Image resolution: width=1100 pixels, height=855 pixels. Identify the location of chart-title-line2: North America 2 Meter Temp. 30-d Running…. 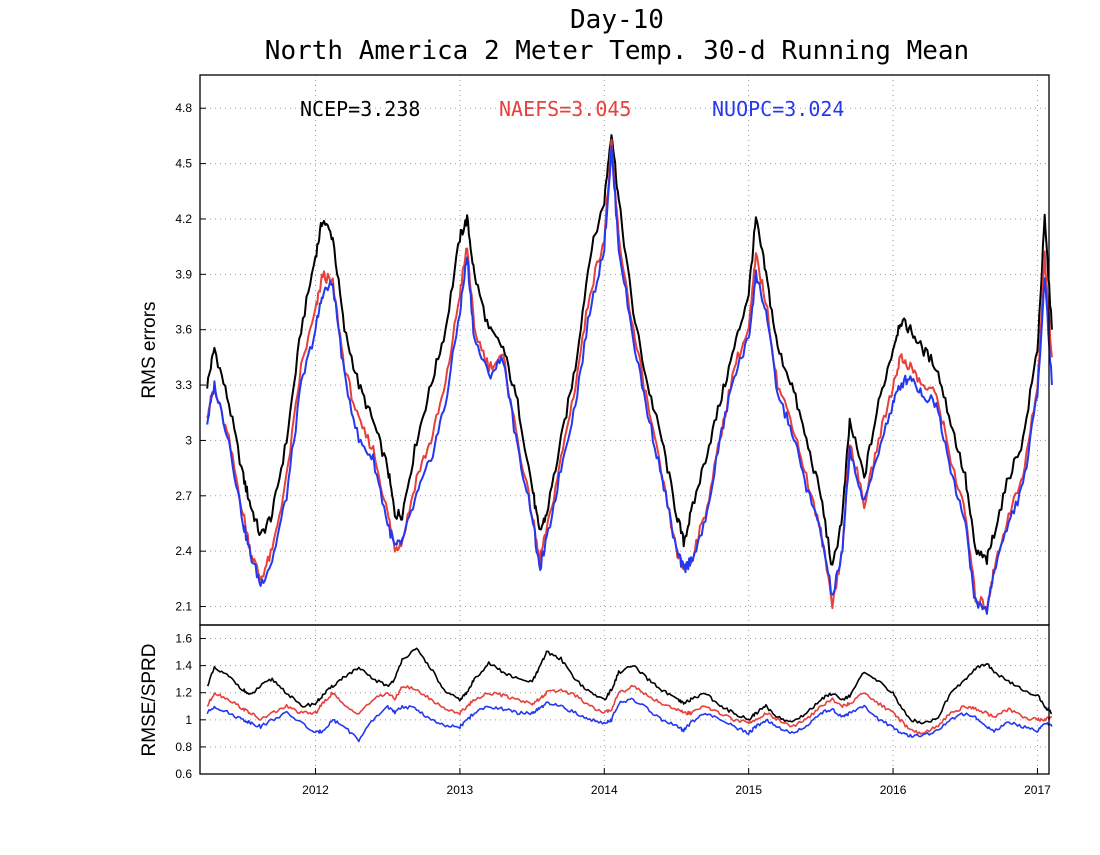
(617, 51).